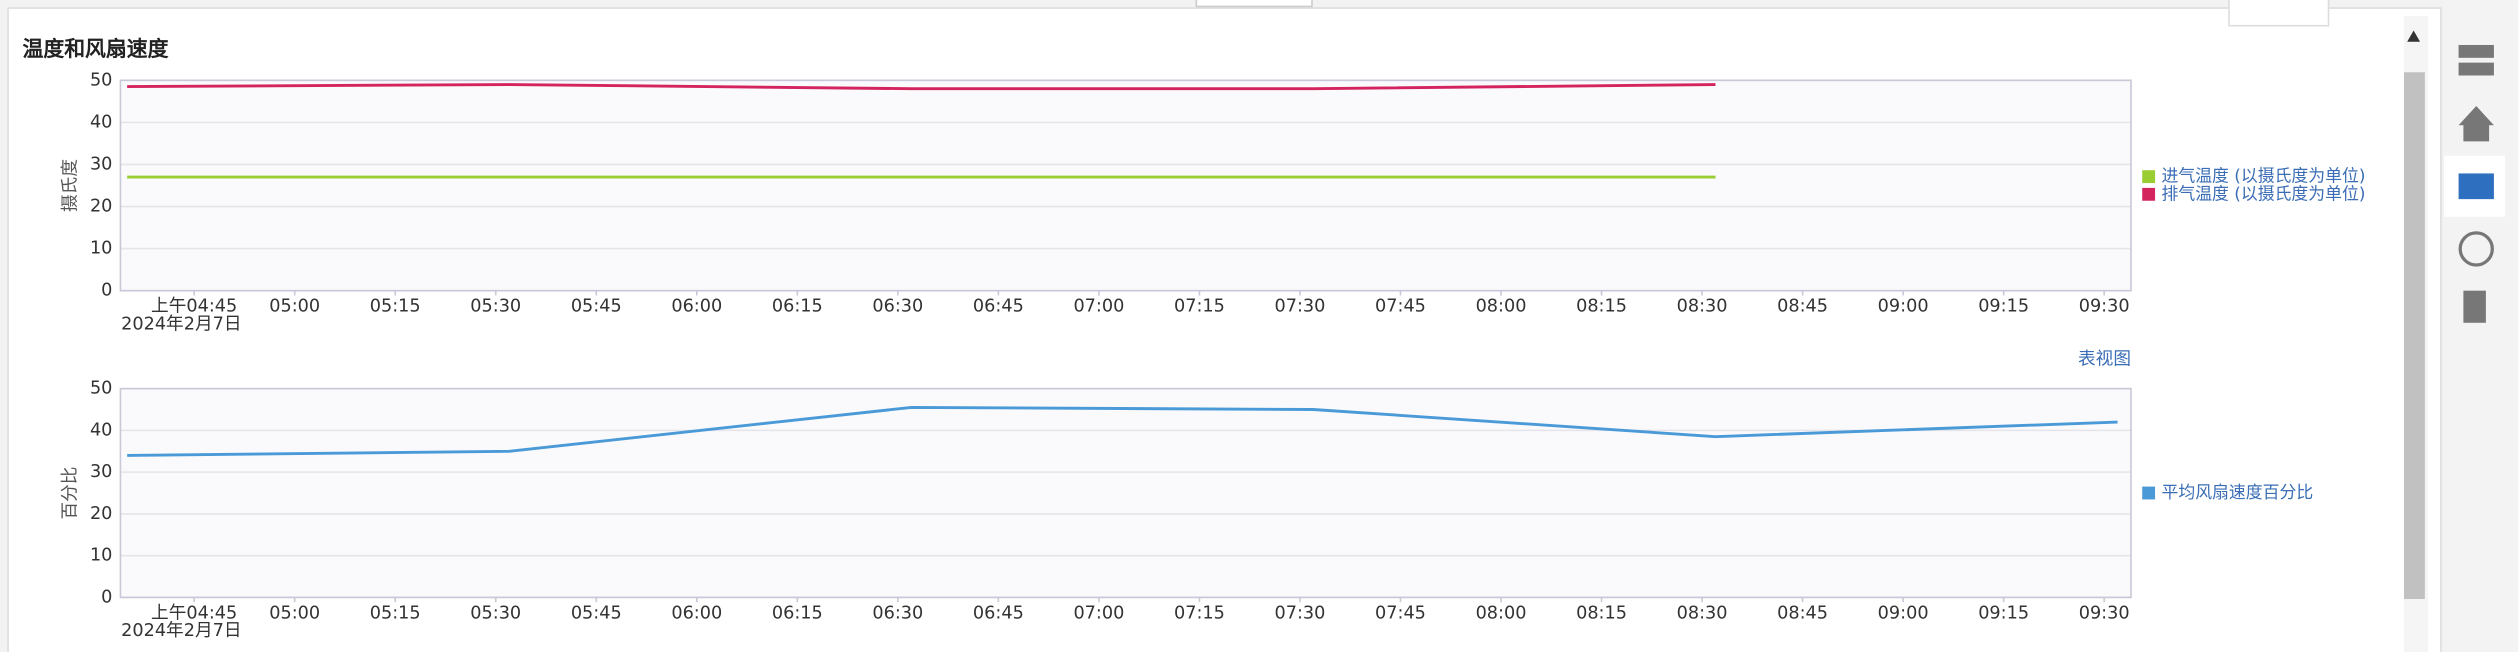  I want to click on table-view-link: 表视图, so click(2104, 359).